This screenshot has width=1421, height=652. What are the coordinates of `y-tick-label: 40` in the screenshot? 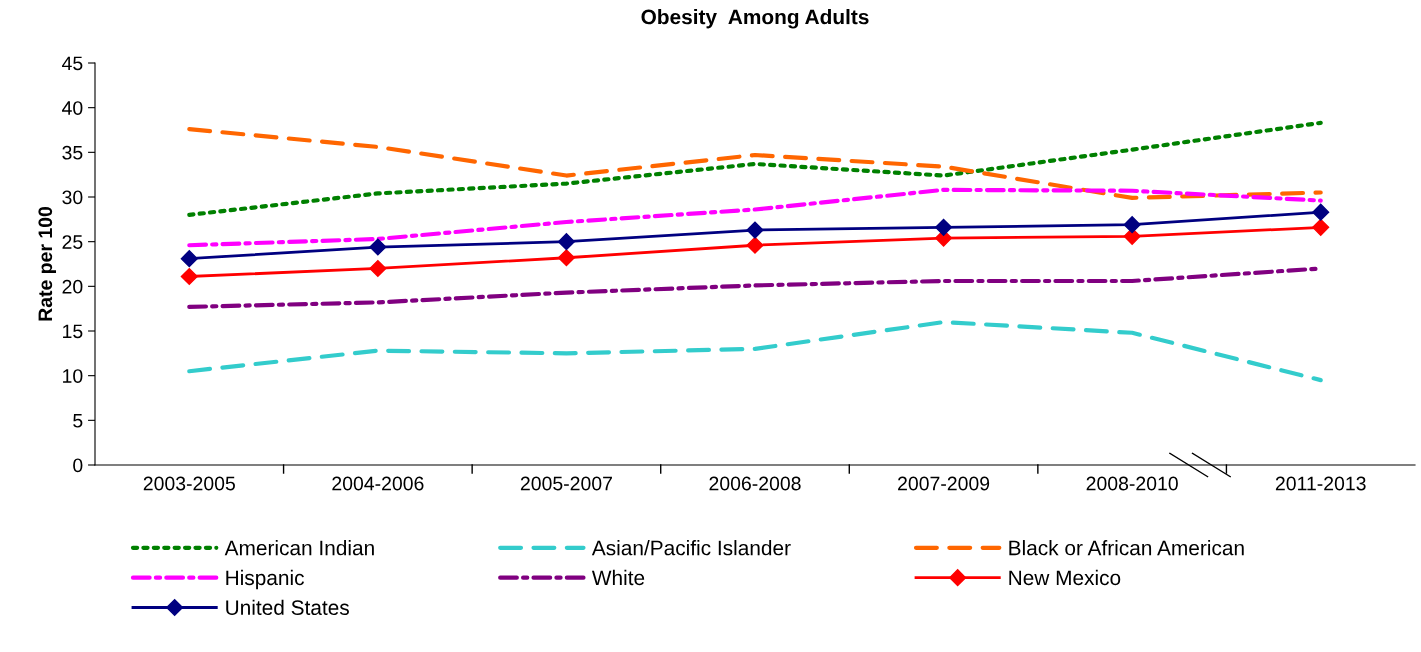 It's located at (72, 108).